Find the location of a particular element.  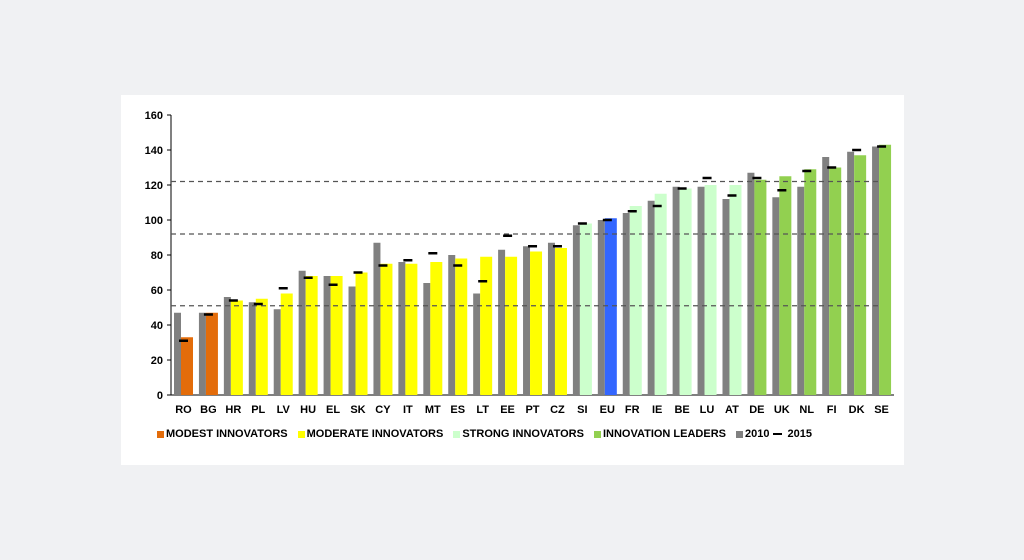

y-tick-label: 160 is located at coordinates (154, 116).